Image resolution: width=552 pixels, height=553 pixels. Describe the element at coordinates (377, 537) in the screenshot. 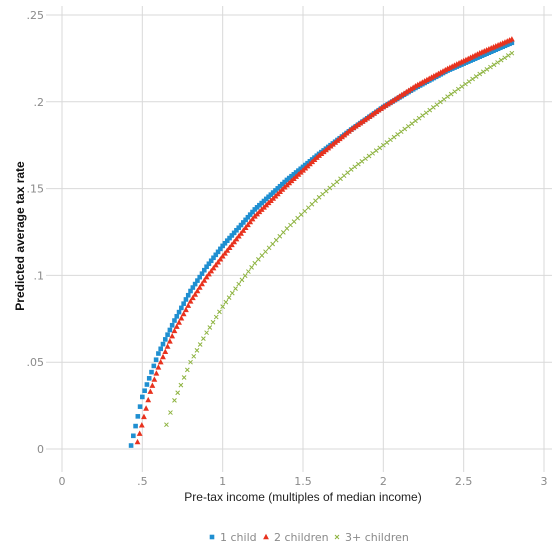

I see `legend-label: 3+ children` at that location.